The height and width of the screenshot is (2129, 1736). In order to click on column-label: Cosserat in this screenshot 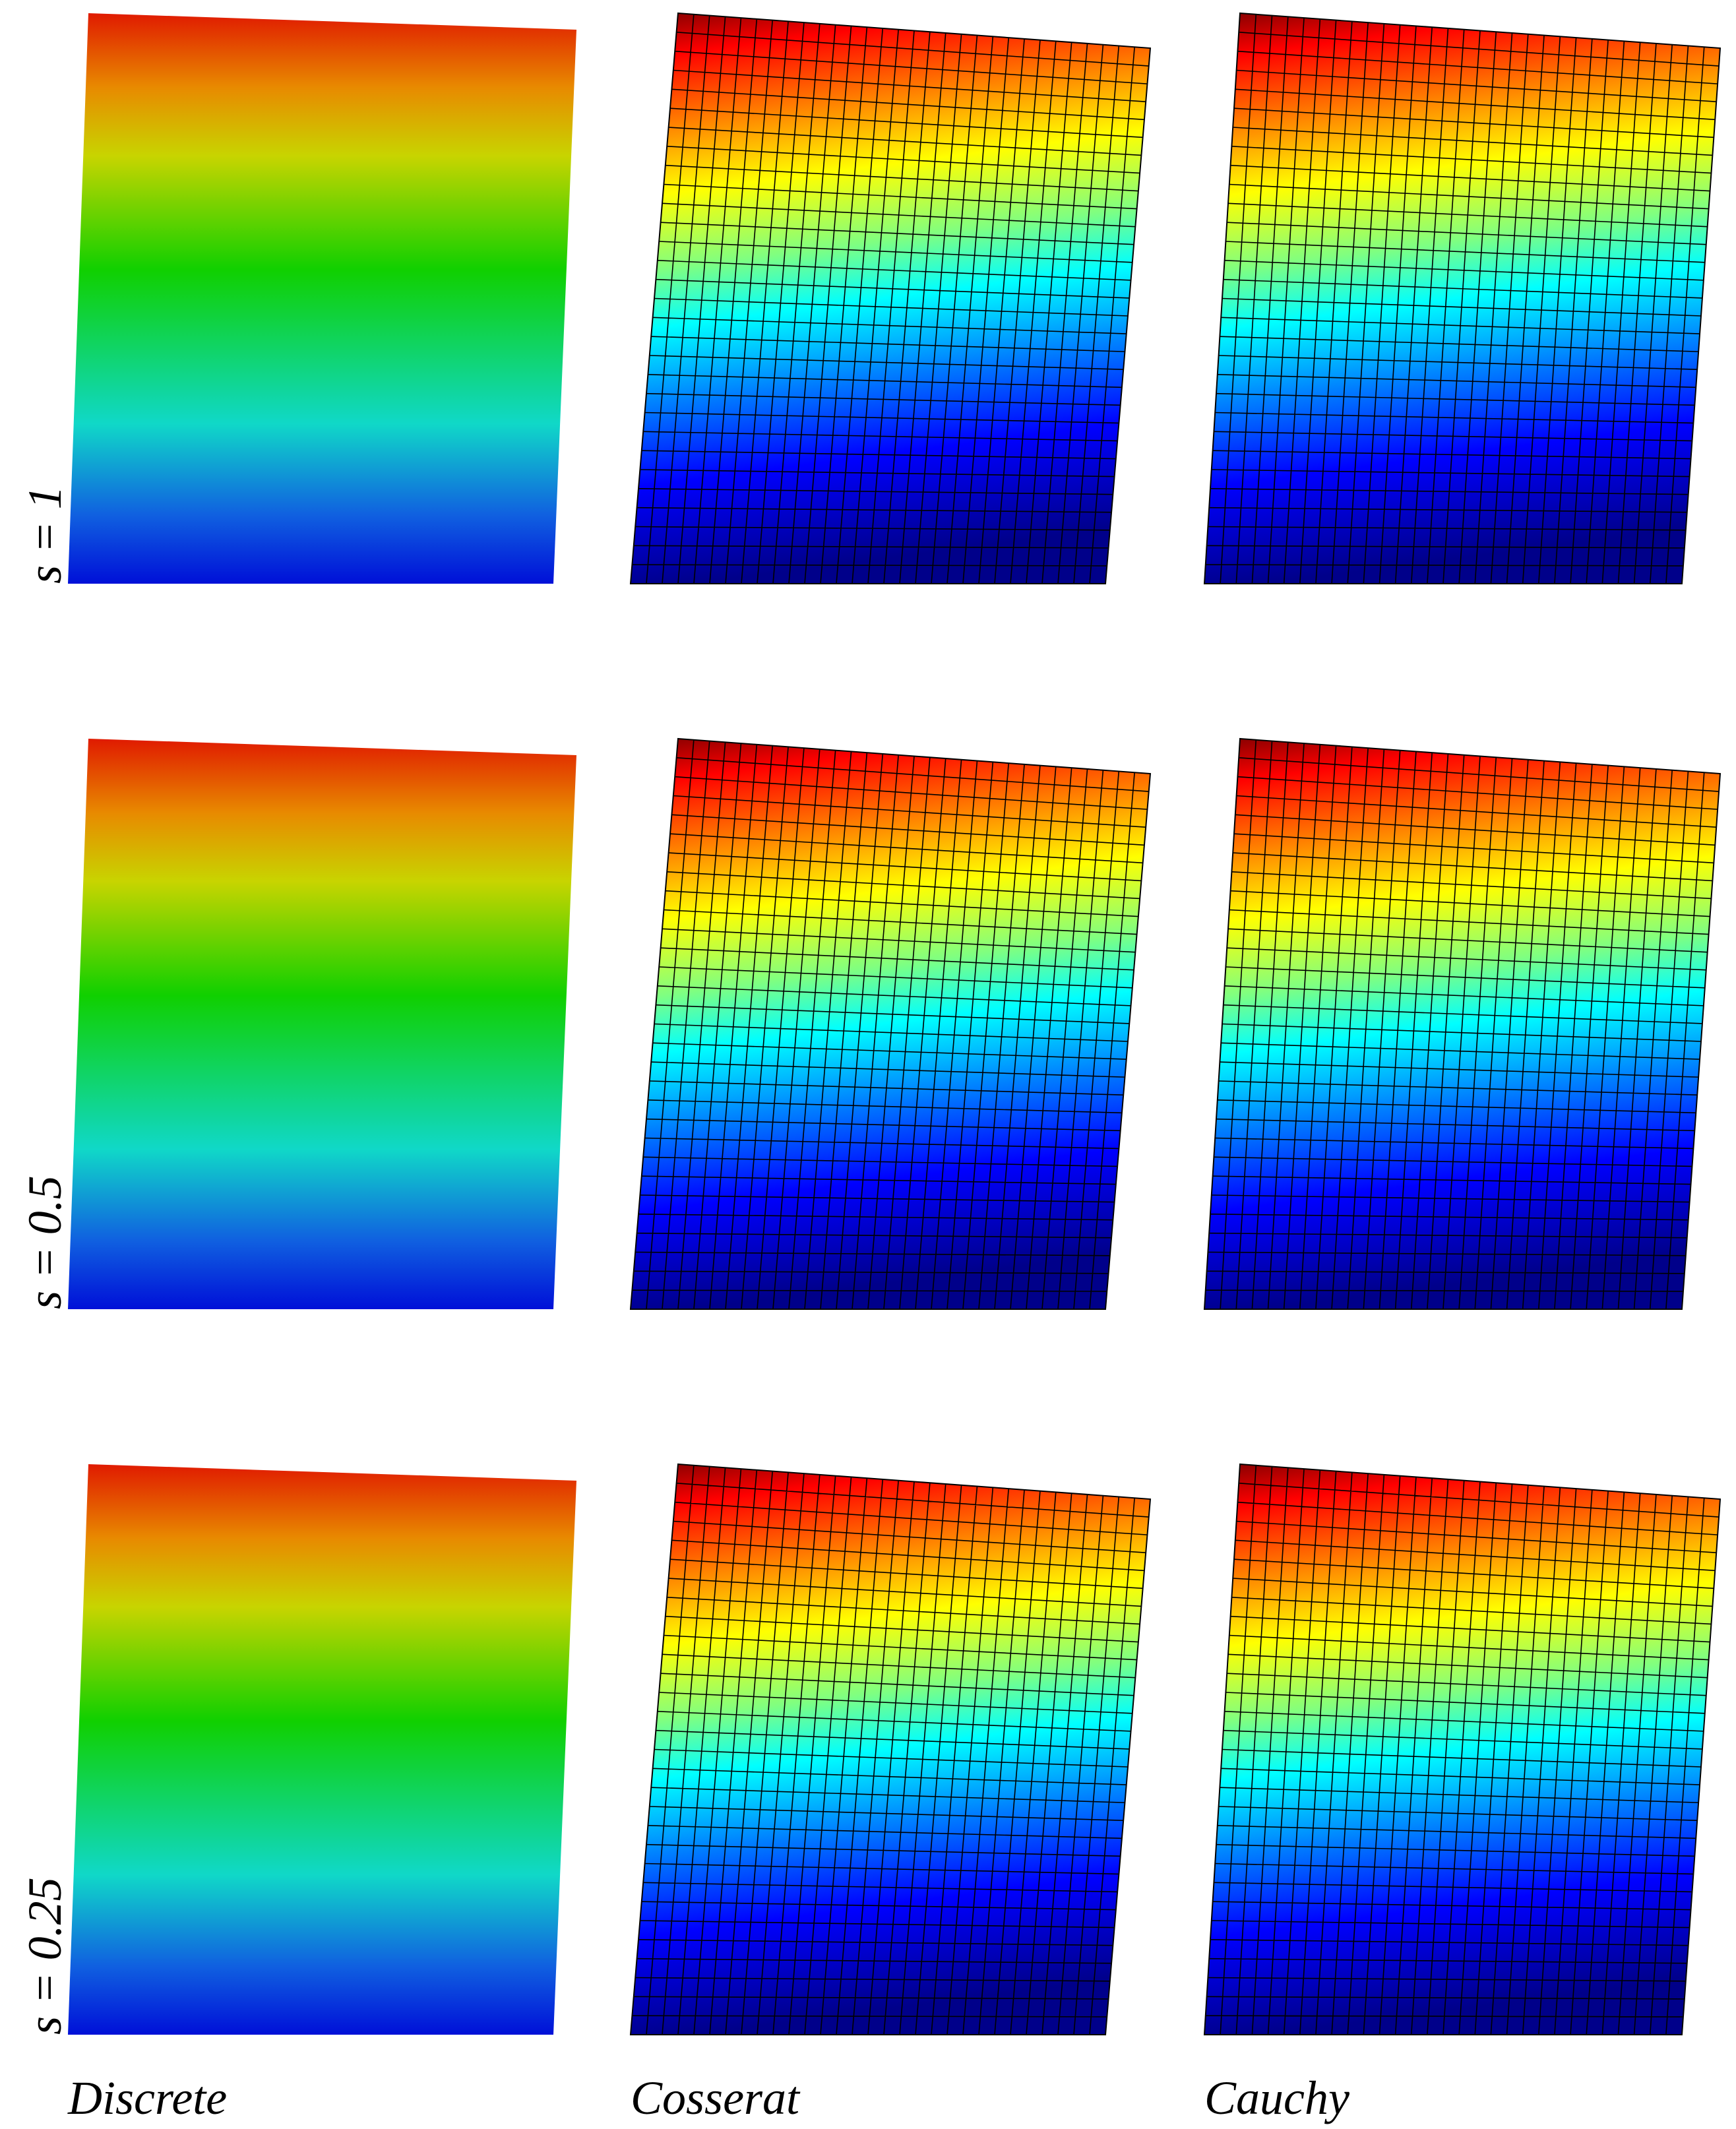, I will do `click(716, 2098)`.